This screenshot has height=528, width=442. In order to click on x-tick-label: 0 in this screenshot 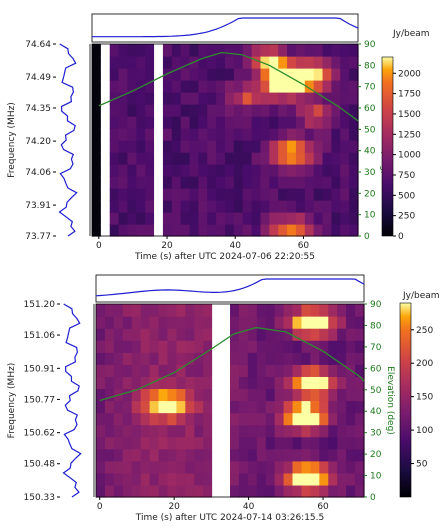, I will do `click(100, 507)`.